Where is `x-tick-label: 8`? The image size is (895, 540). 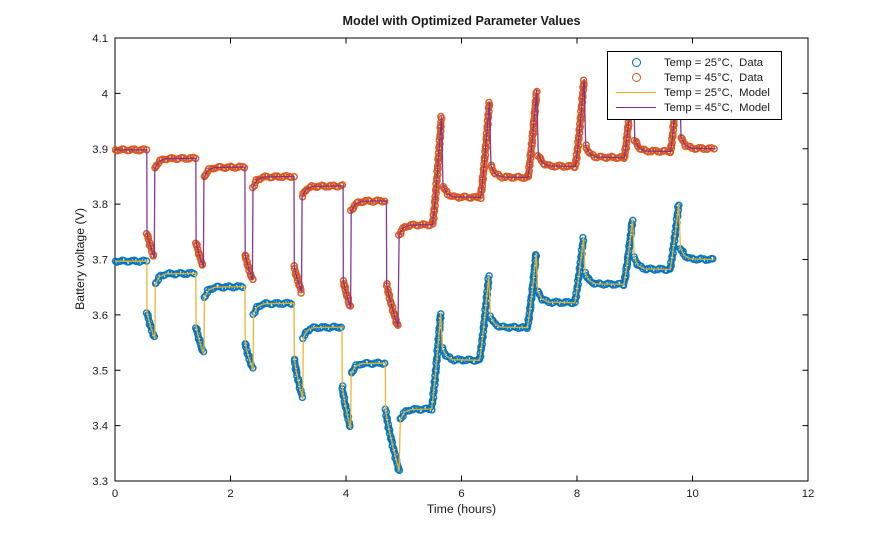 x-tick-label: 8 is located at coordinates (577, 494).